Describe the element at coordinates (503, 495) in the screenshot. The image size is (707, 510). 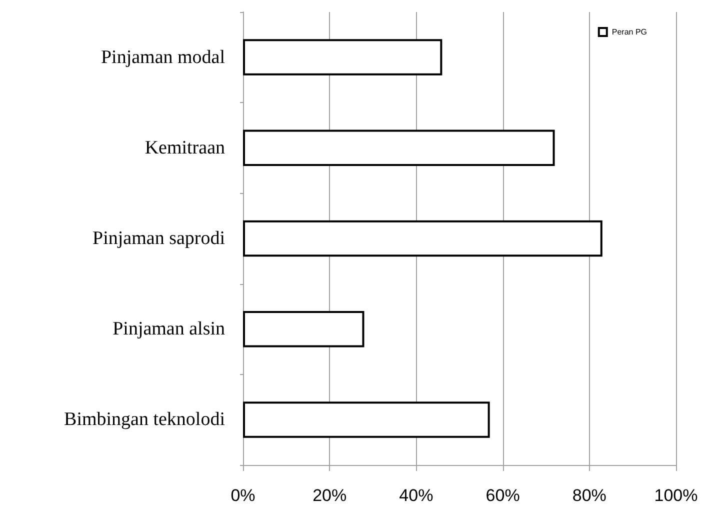
I see `x-tick-label: 60%` at that location.